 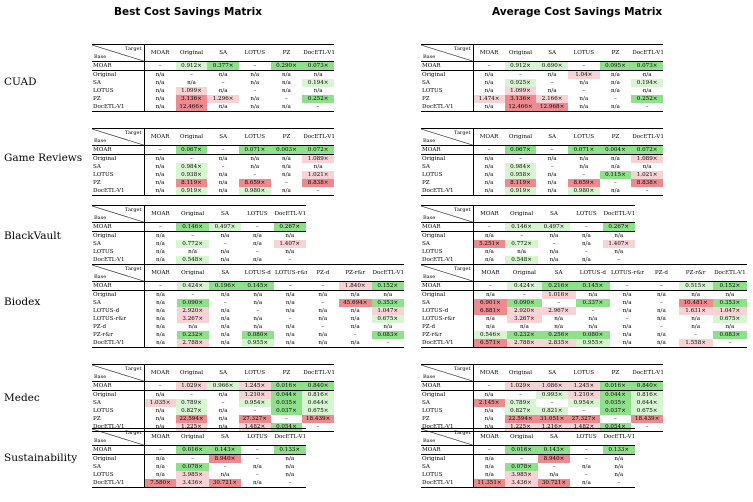 I want to click on matrix-cell: 0.644×, so click(x=647, y=403).